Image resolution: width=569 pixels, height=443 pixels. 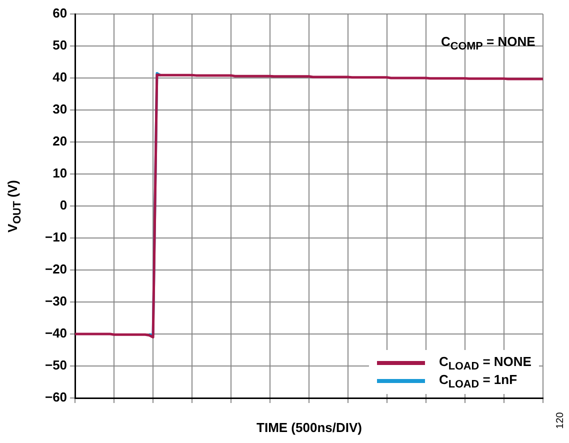 What do you see at coordinates (60, 13) in the screenshot?
I see `y-tick-label: 60` at bounding box center [60, 13].